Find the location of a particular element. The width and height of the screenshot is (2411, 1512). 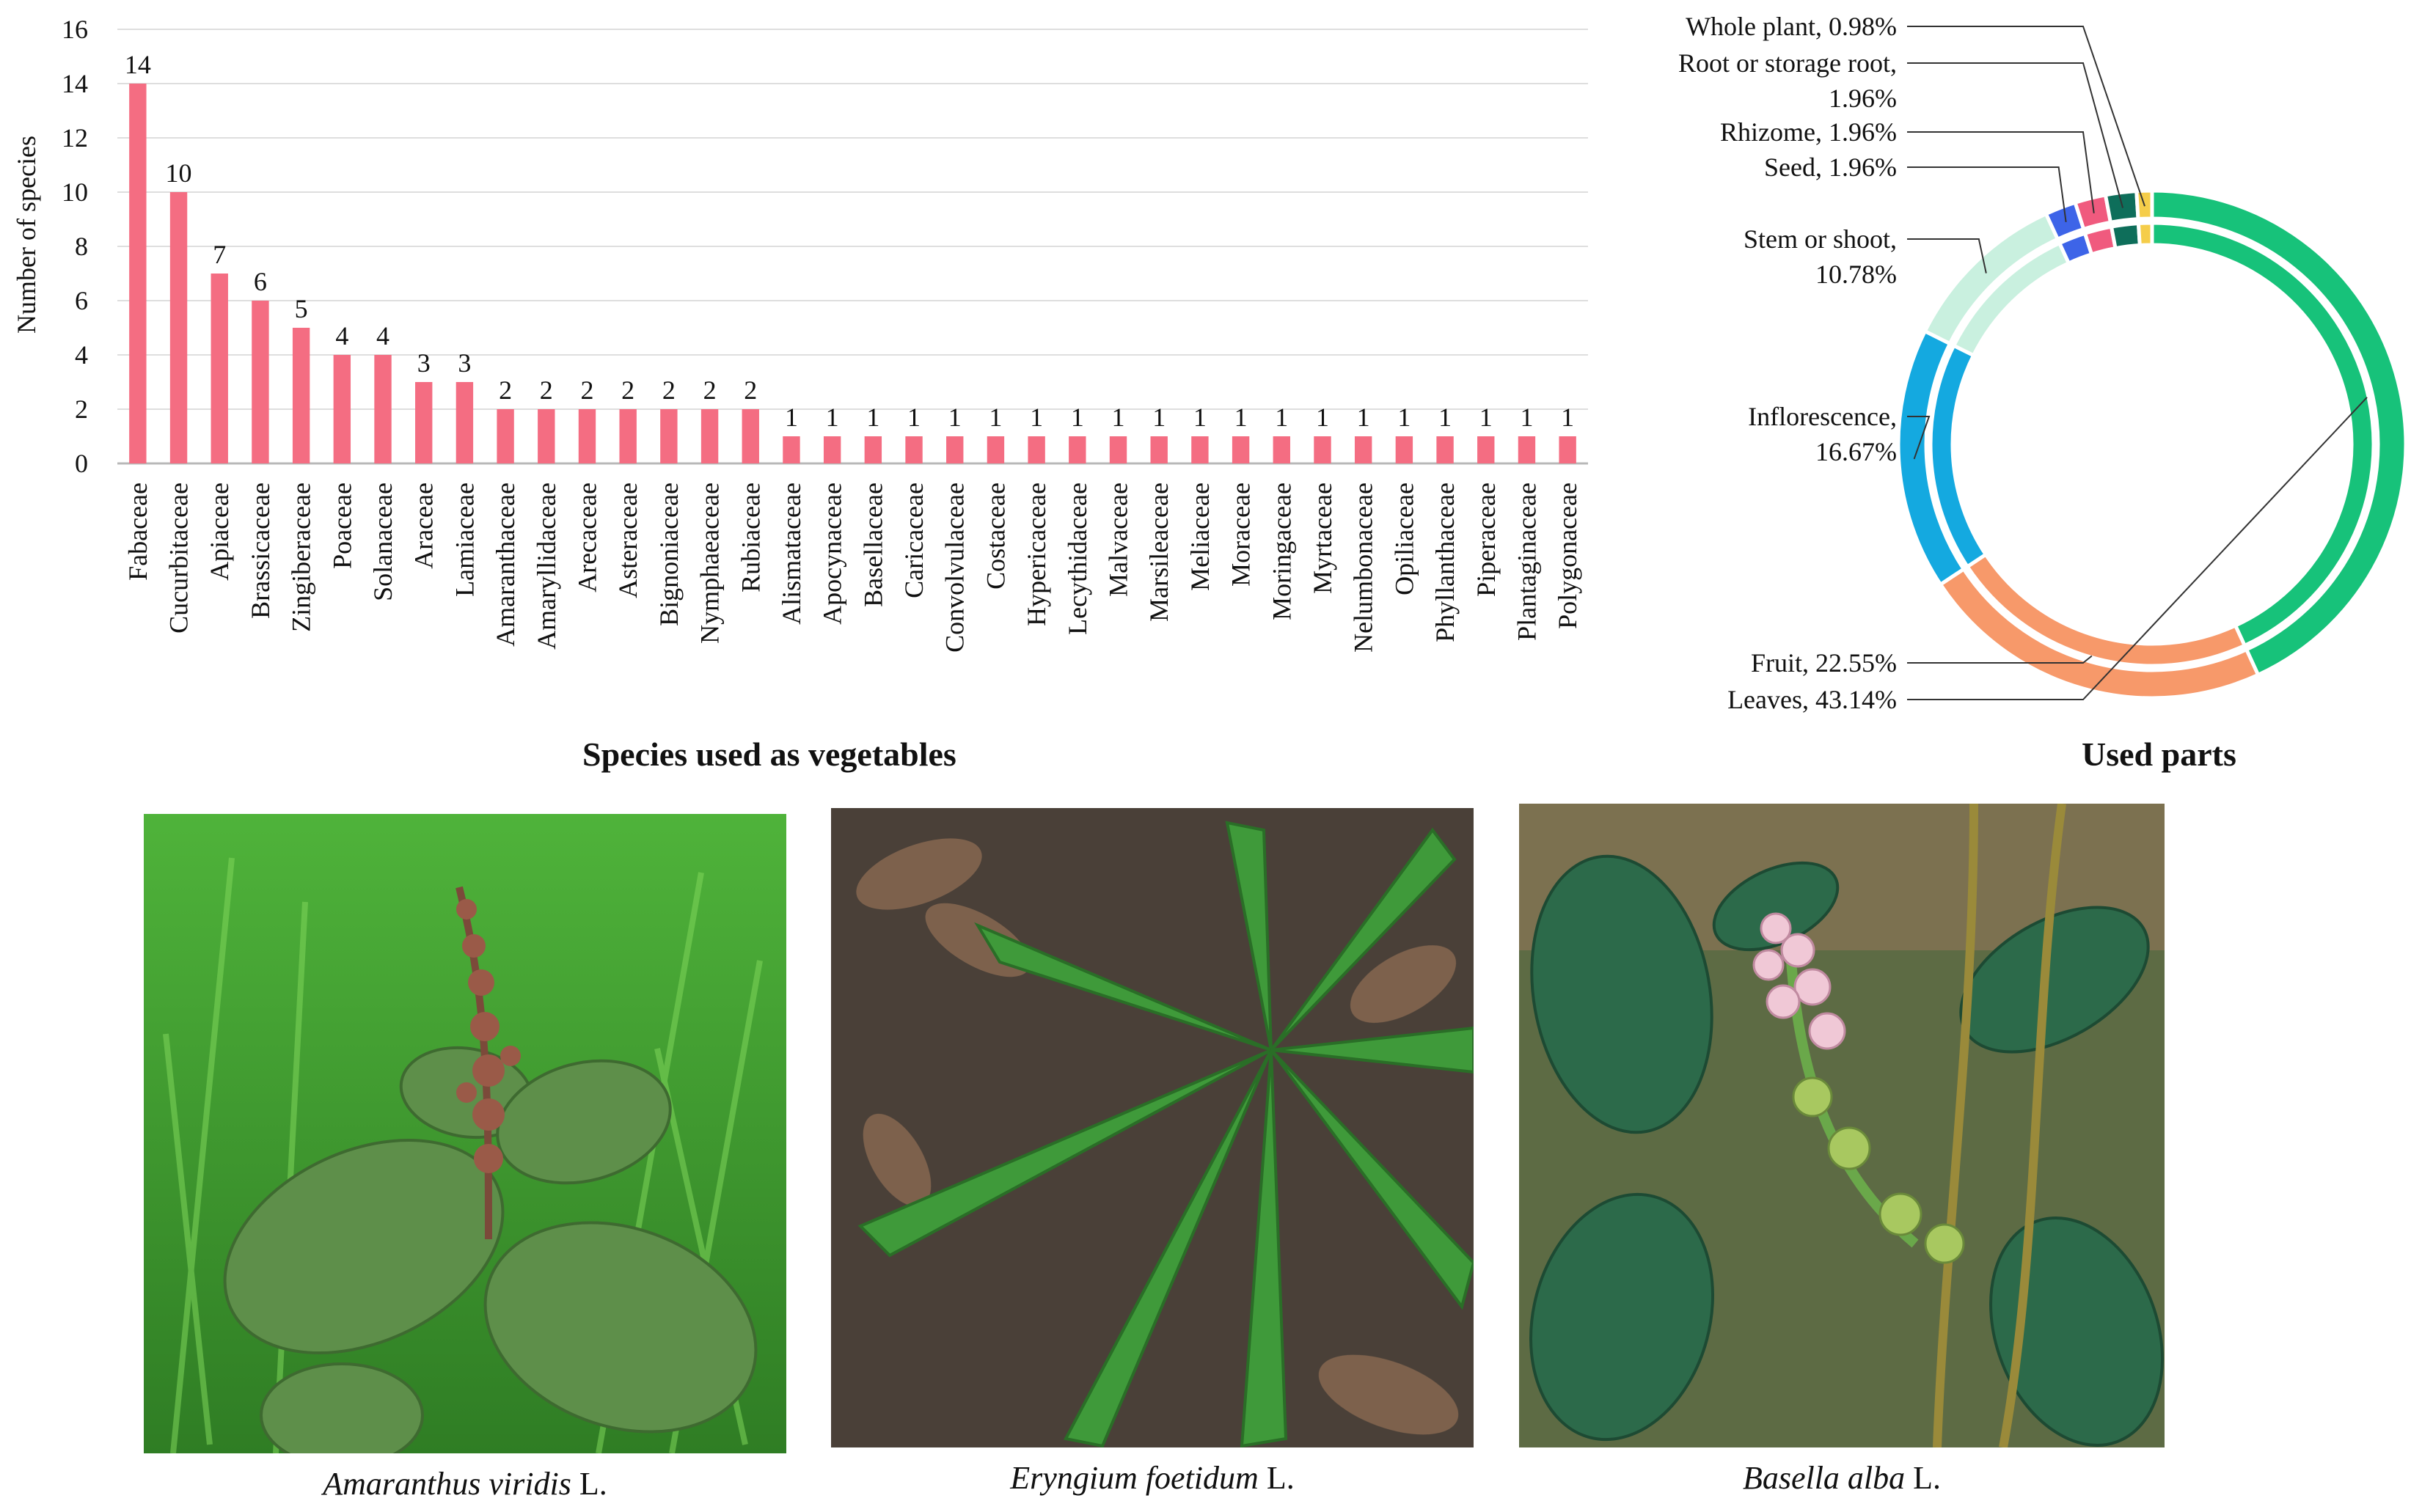

donut-callout-label: Rhizome, 1.96% is located at coordinates (1808, 132).